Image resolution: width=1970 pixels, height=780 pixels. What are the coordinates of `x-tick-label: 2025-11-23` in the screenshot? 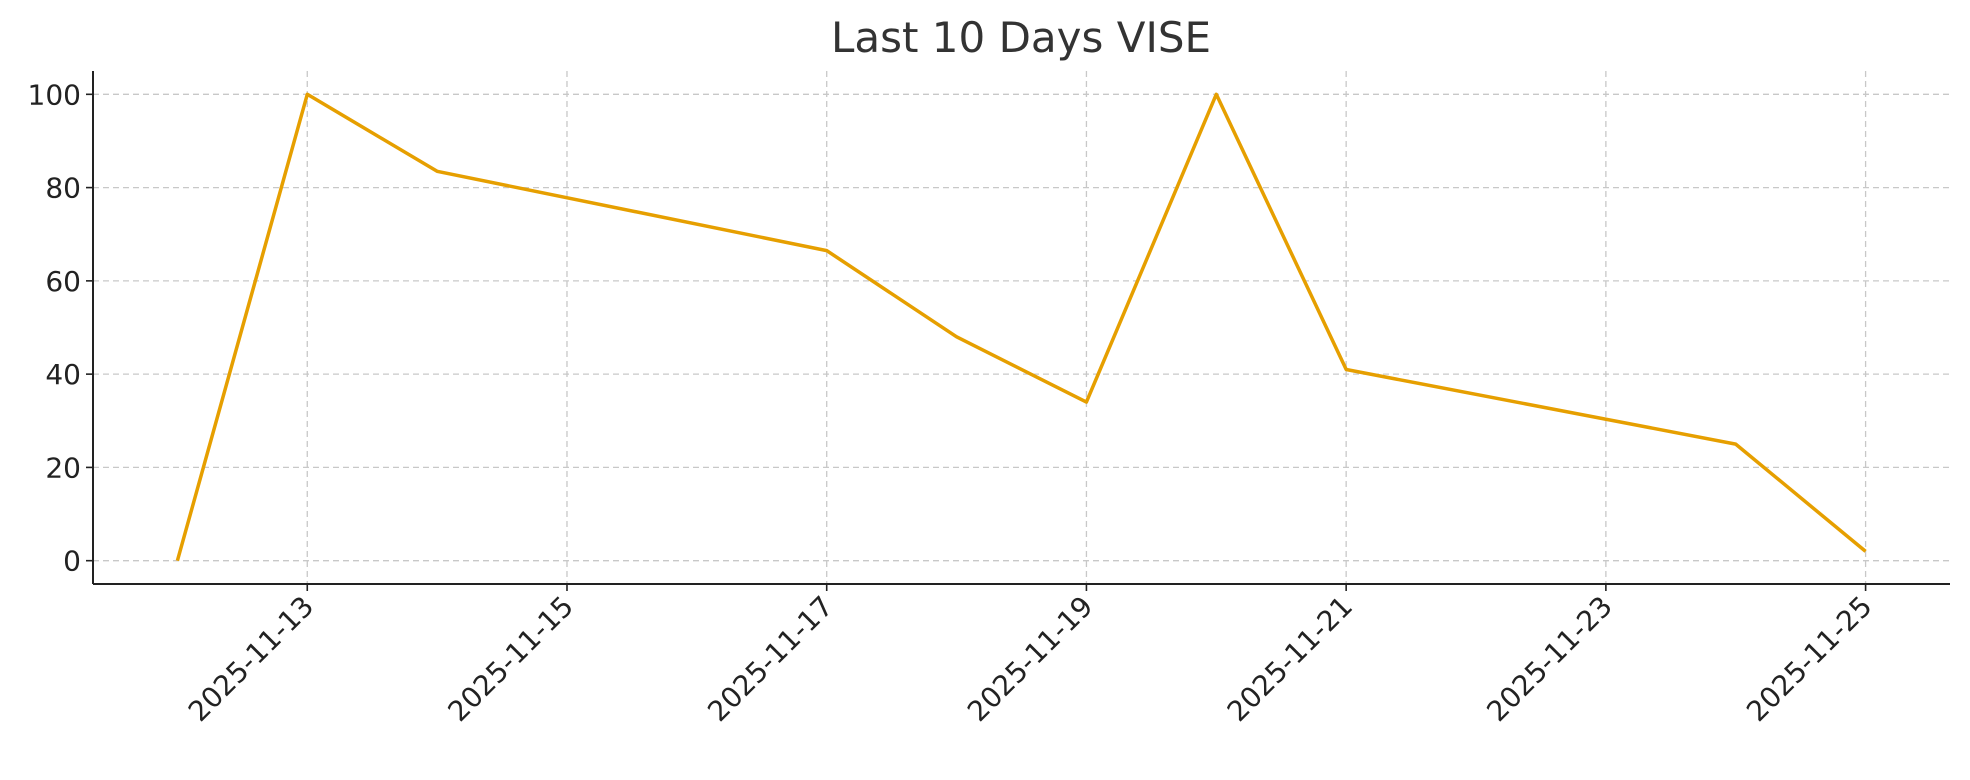 It's located at (1549, 659).